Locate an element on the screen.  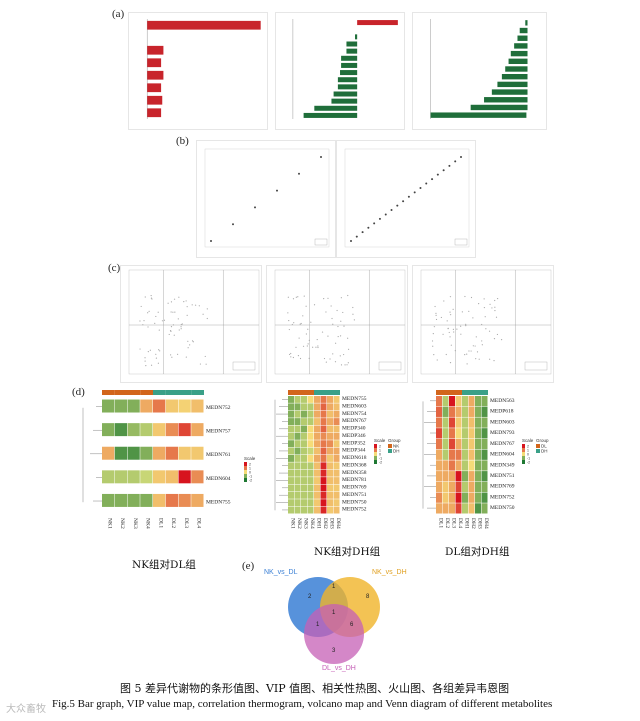
venn-label-nk-vs-dl: NK_vs_DL is located at coordinates (281, 572).